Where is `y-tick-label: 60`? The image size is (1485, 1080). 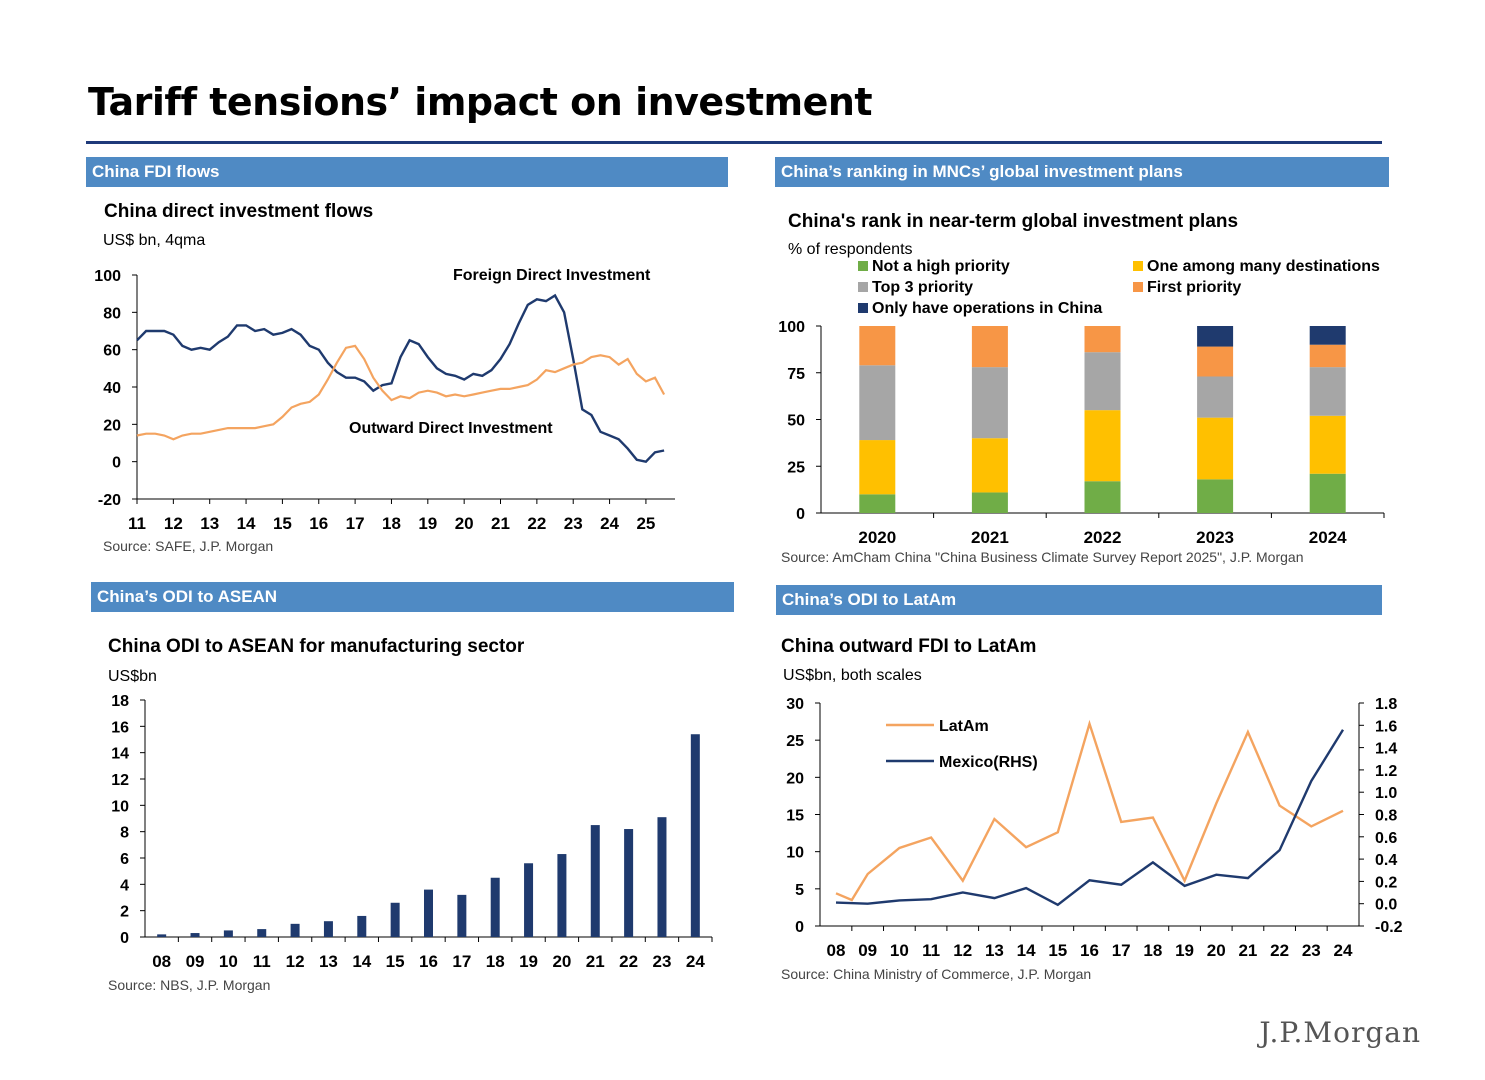 y-tick-label: 60 is located at coordinates (112, 351).